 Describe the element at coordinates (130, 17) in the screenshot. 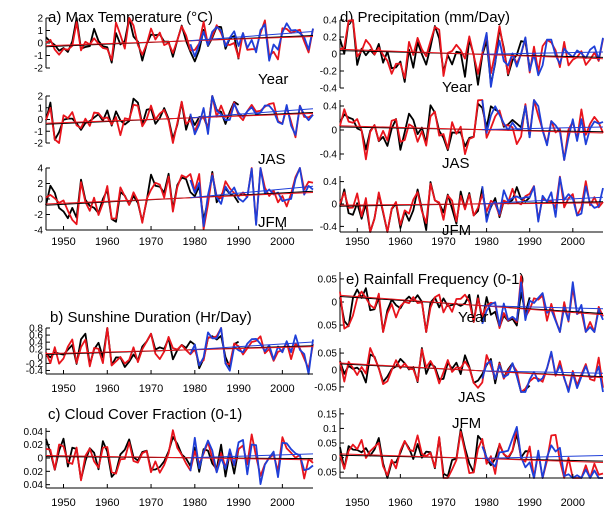

I see `tmax-title: a) Max Temperature (°C)` at that location.